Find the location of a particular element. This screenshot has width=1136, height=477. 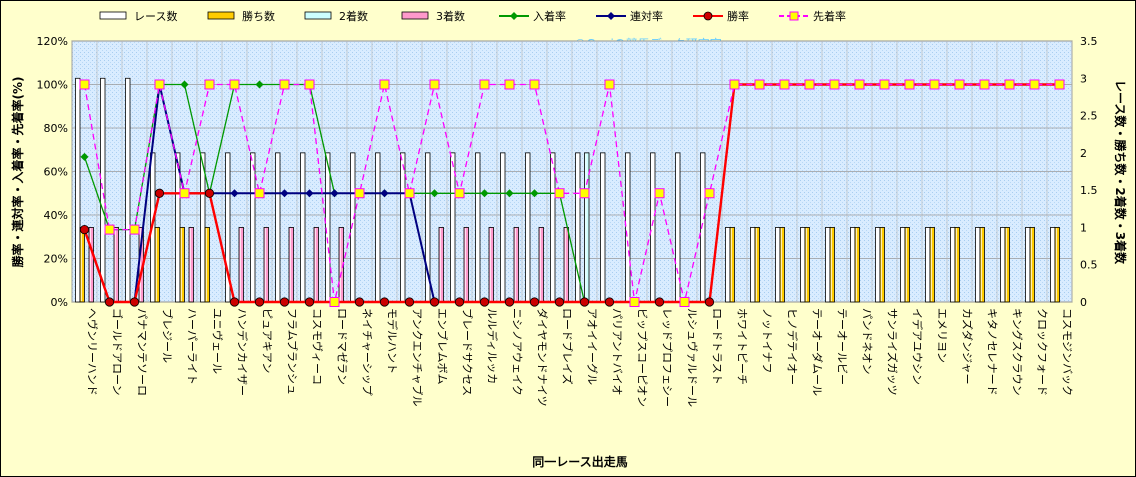

category-label: ヒノデテイオー is located at coordinates (793, 346).